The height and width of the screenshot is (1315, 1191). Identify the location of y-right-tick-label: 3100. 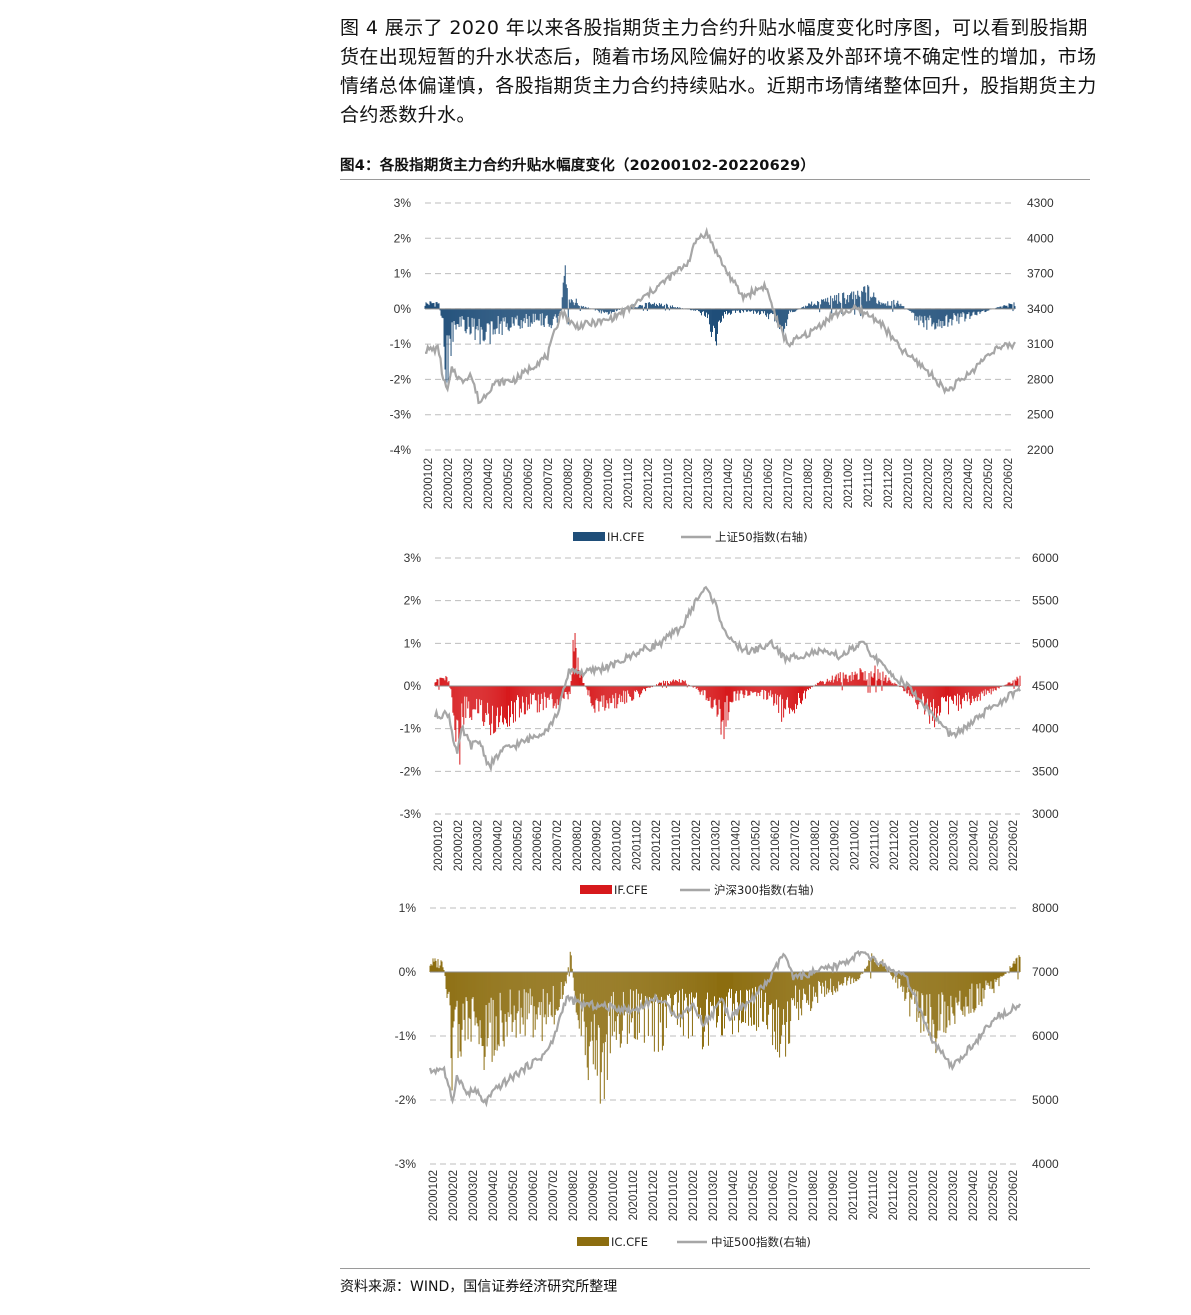
(1040, 344).